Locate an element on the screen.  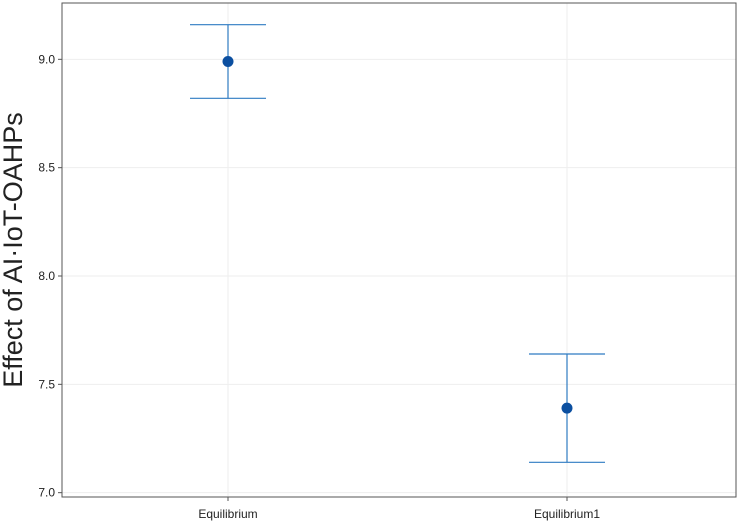
y-tick-label: 7.0 is located at coordinates (46, 493).